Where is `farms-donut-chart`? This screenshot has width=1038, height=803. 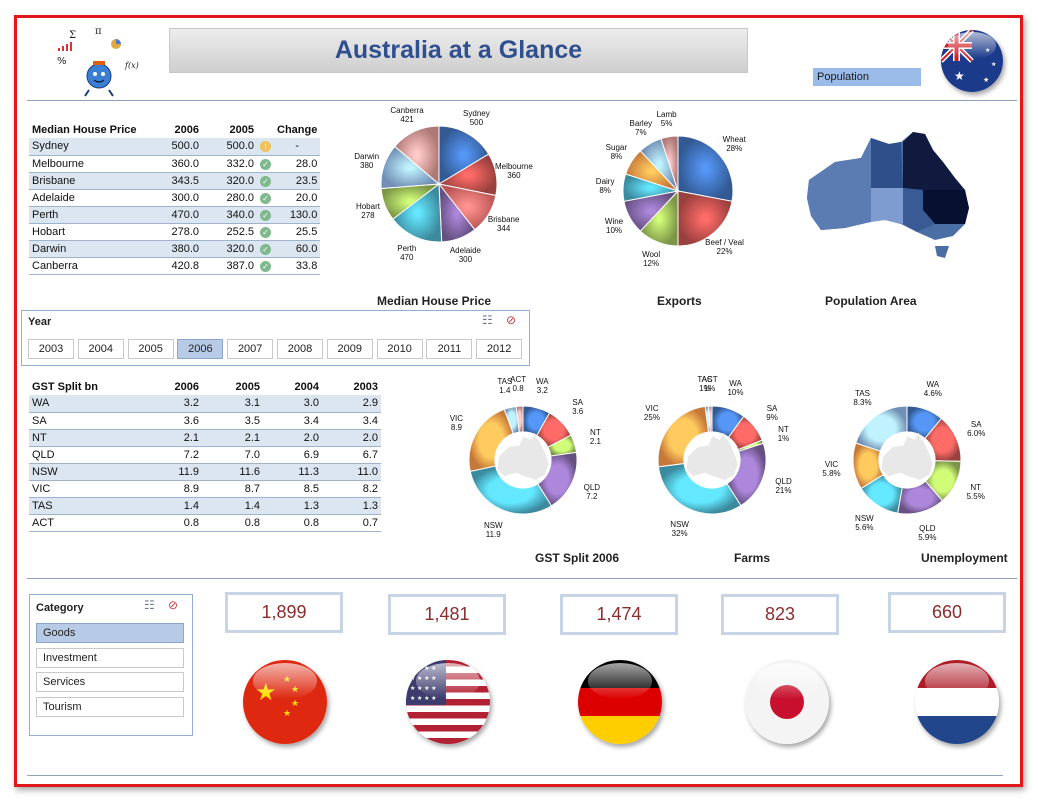
farms-donut-chart is located at coordinates (712, 460).